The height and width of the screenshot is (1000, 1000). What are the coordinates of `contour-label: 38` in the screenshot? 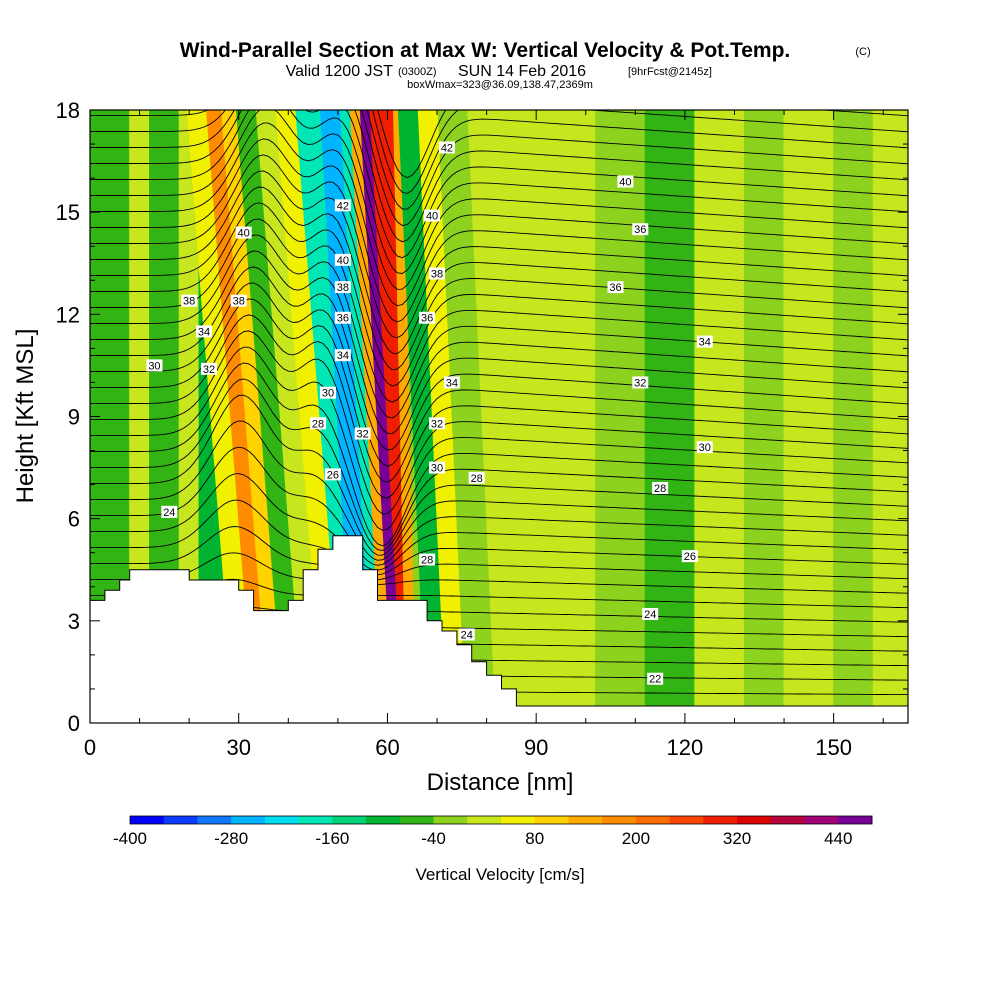 It's located at (189, 301).